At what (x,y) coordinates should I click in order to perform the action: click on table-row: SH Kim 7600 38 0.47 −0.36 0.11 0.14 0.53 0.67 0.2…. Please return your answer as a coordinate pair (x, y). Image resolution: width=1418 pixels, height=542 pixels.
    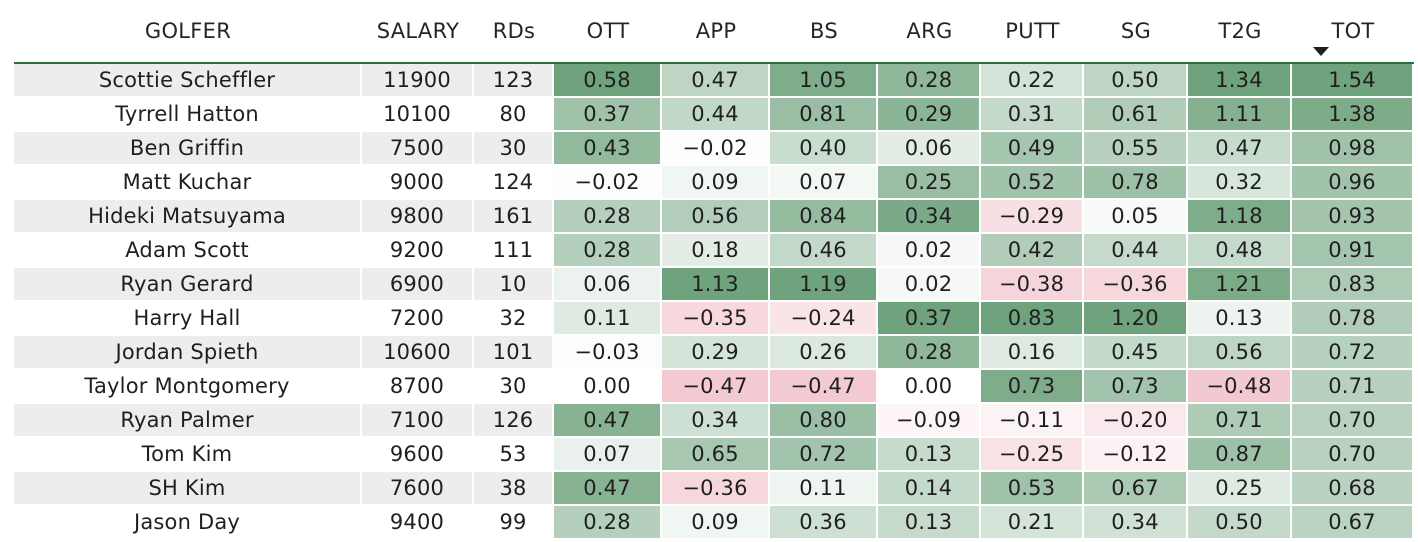
    Looking at the image, I should click on (714, 489).